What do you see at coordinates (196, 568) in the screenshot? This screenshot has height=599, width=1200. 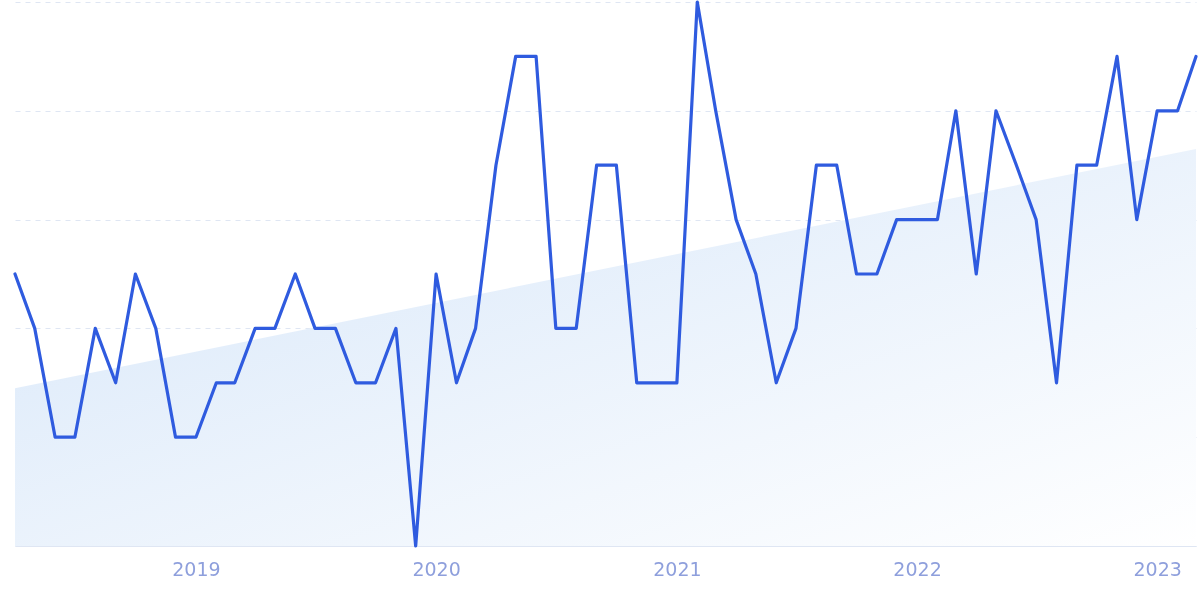 I see `x-tick-label: 2019` at bounding box center [196, 568].